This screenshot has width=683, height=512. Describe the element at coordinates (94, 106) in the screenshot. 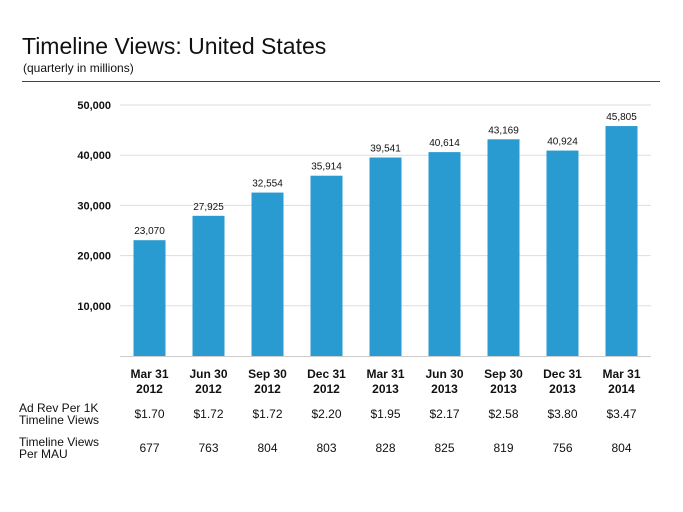

I see `y-tick-label: 50,000` at that location.